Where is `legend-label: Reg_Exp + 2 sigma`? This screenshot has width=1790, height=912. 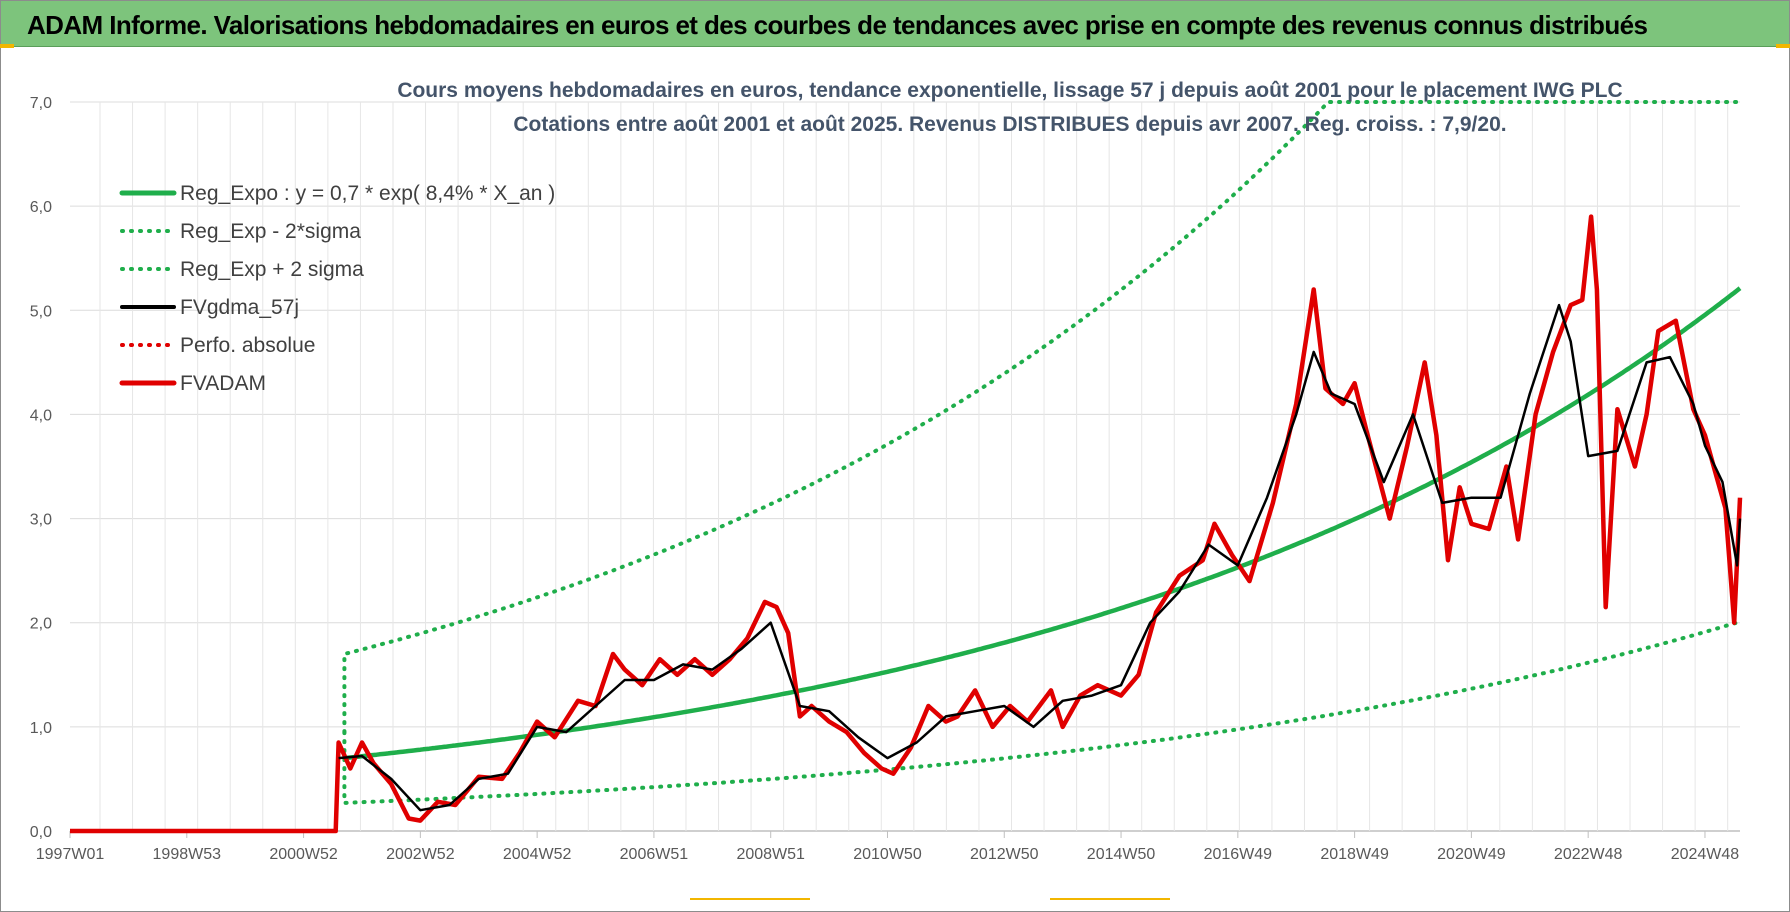
legend-label: Reg_Exp + 2 sigma is located at coordinates (272, 269).